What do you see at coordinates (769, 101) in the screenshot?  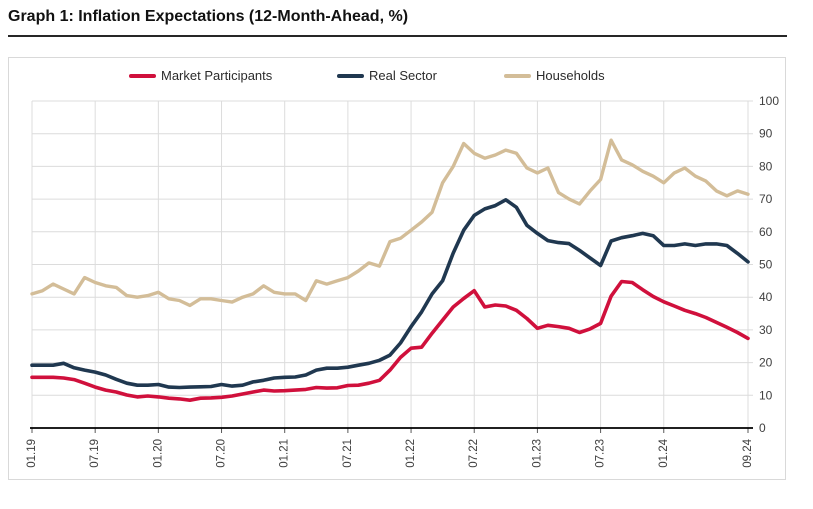 I see `y-axis-tick-label: 100` at bounding box center [769, 101].